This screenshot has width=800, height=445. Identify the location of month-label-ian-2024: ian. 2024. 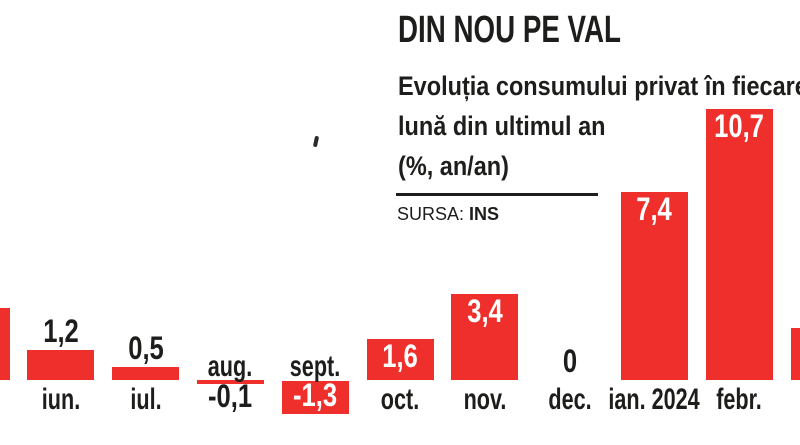
(654, 399).